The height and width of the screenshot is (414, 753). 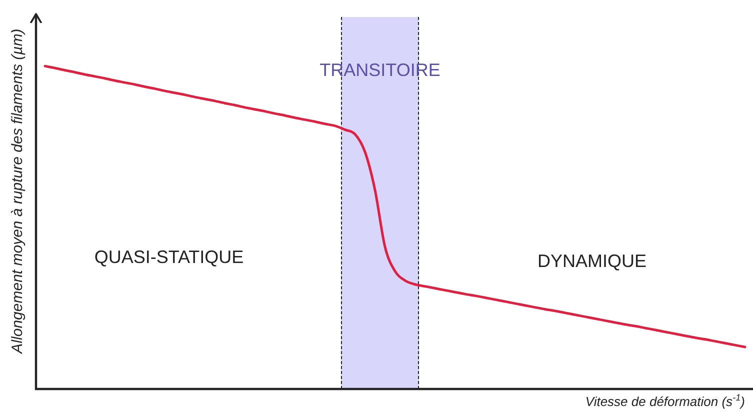 I want to click on x-axis-title: Vitesse de déformation (s$^{-1}$), so click(x=665, y=401).